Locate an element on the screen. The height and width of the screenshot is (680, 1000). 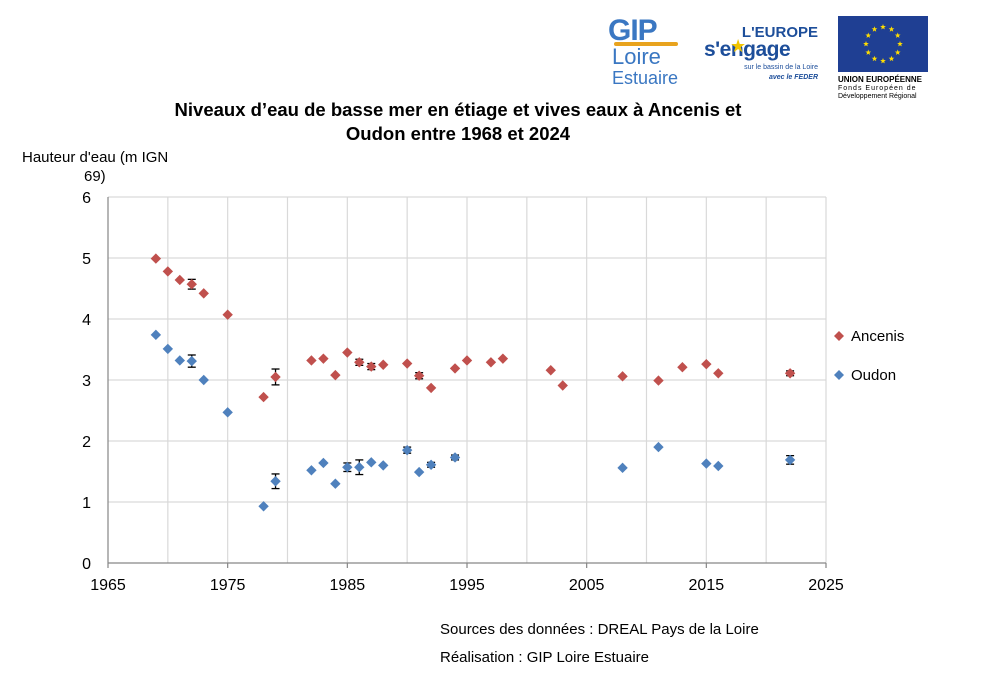
eu-flag-icon is located at coordinates (883, 44).